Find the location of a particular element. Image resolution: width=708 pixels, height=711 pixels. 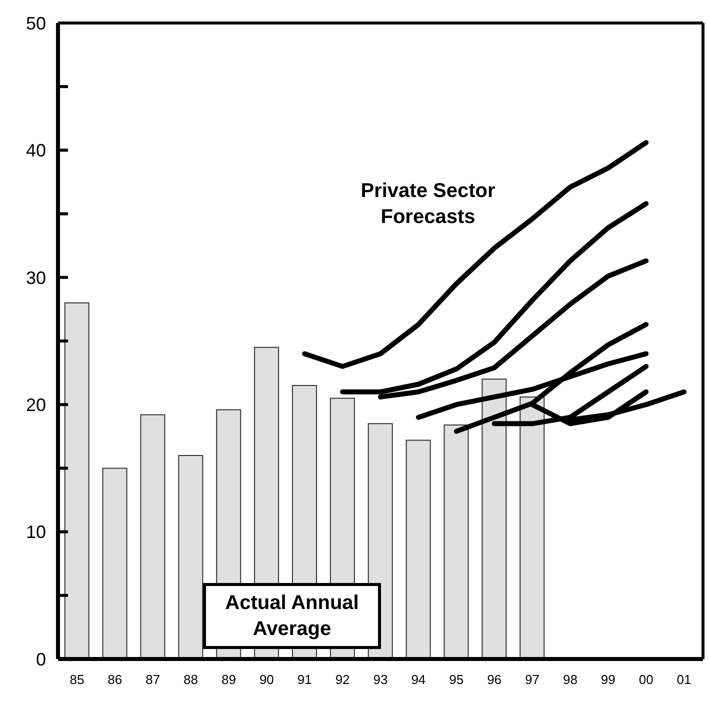

x-tick-label: 96 is located at coordinates (494, 680).